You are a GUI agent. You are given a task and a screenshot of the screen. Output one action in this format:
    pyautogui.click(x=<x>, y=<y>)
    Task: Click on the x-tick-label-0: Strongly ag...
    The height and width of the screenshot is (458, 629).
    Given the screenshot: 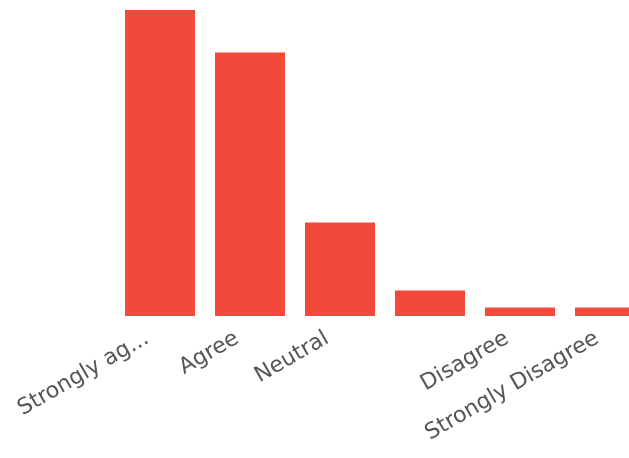 What is the action you would take?
    pyautogui.click(x=83, y=373)
    